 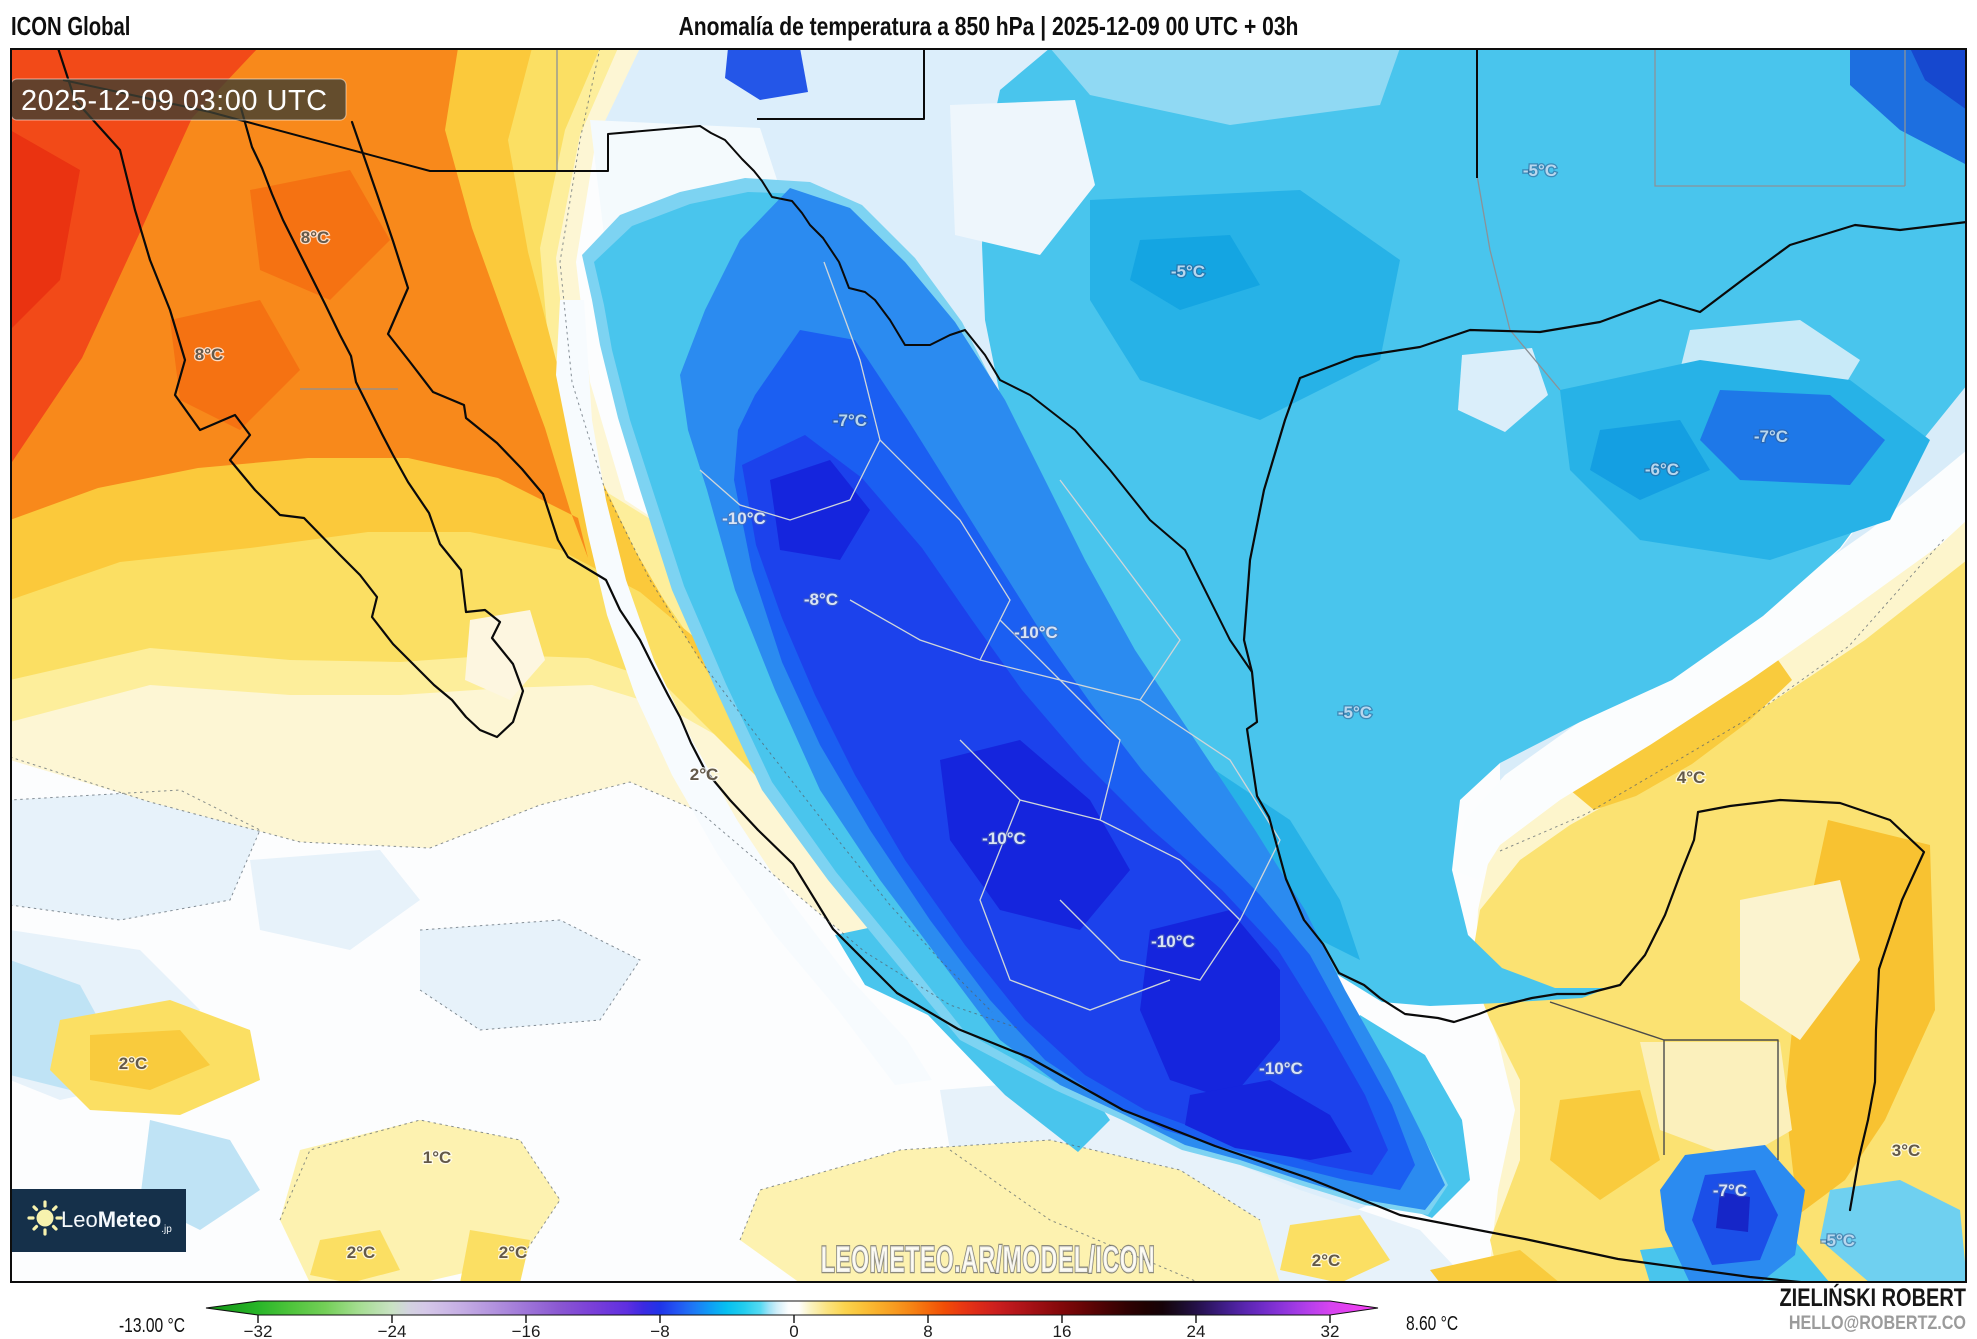 What do you see at coordinates (1330, 1330) in the screenshot?
I see `svg-text: 32` at bounding box center [1330, 1330].